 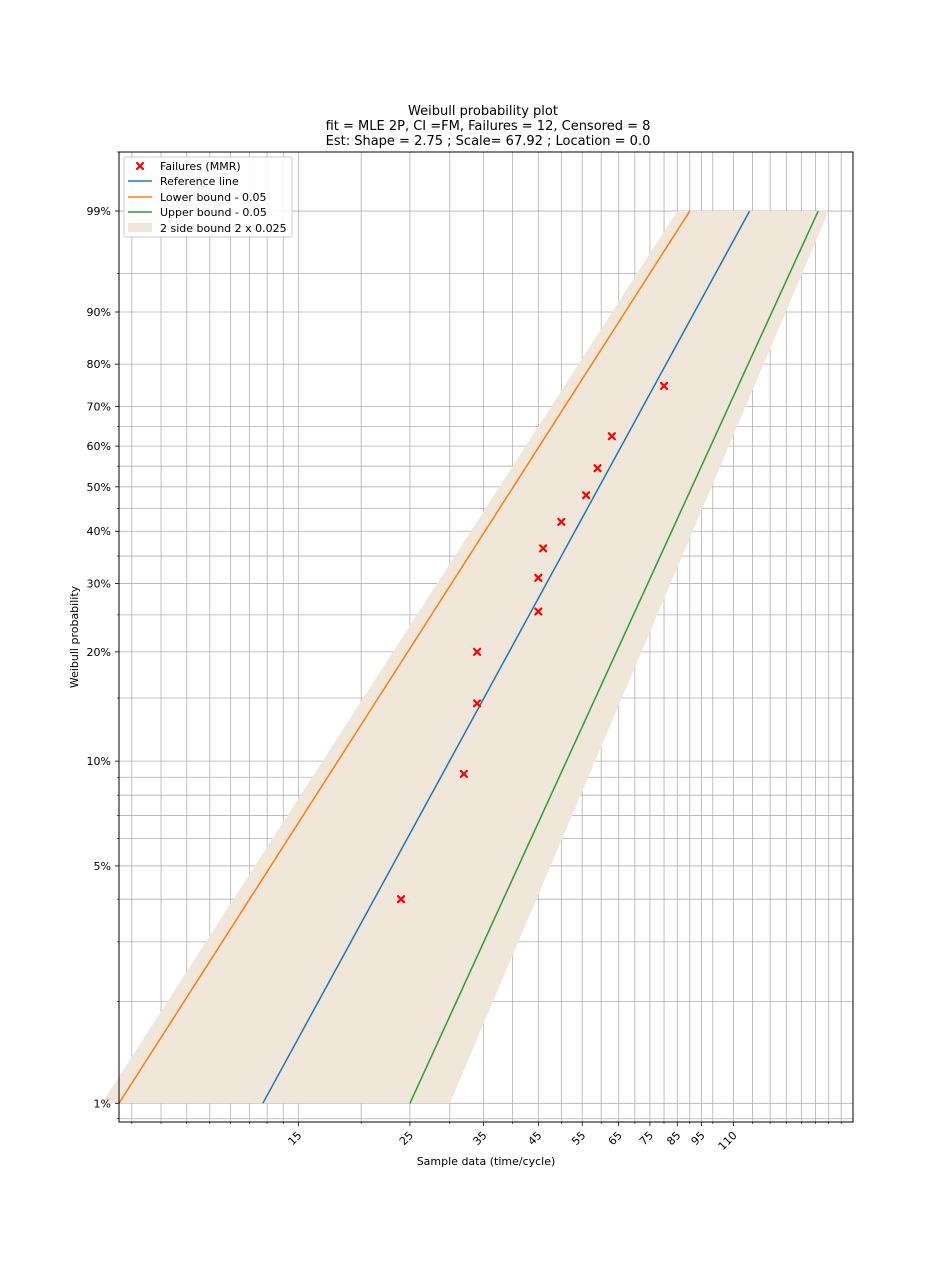 What do you see at coordinates (99, 487) in the screenshot?
I see `y-tick-label: 50%` at bounding box center [99, 487].